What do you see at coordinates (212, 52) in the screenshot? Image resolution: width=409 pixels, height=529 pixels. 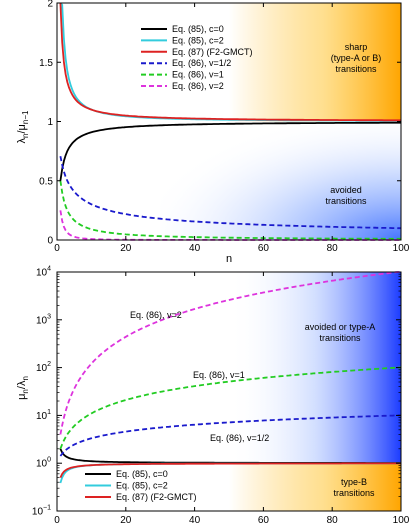 I see `top-legend-label: Eq. (87) (F2-GMCT)` at bounding box center [212, 52].